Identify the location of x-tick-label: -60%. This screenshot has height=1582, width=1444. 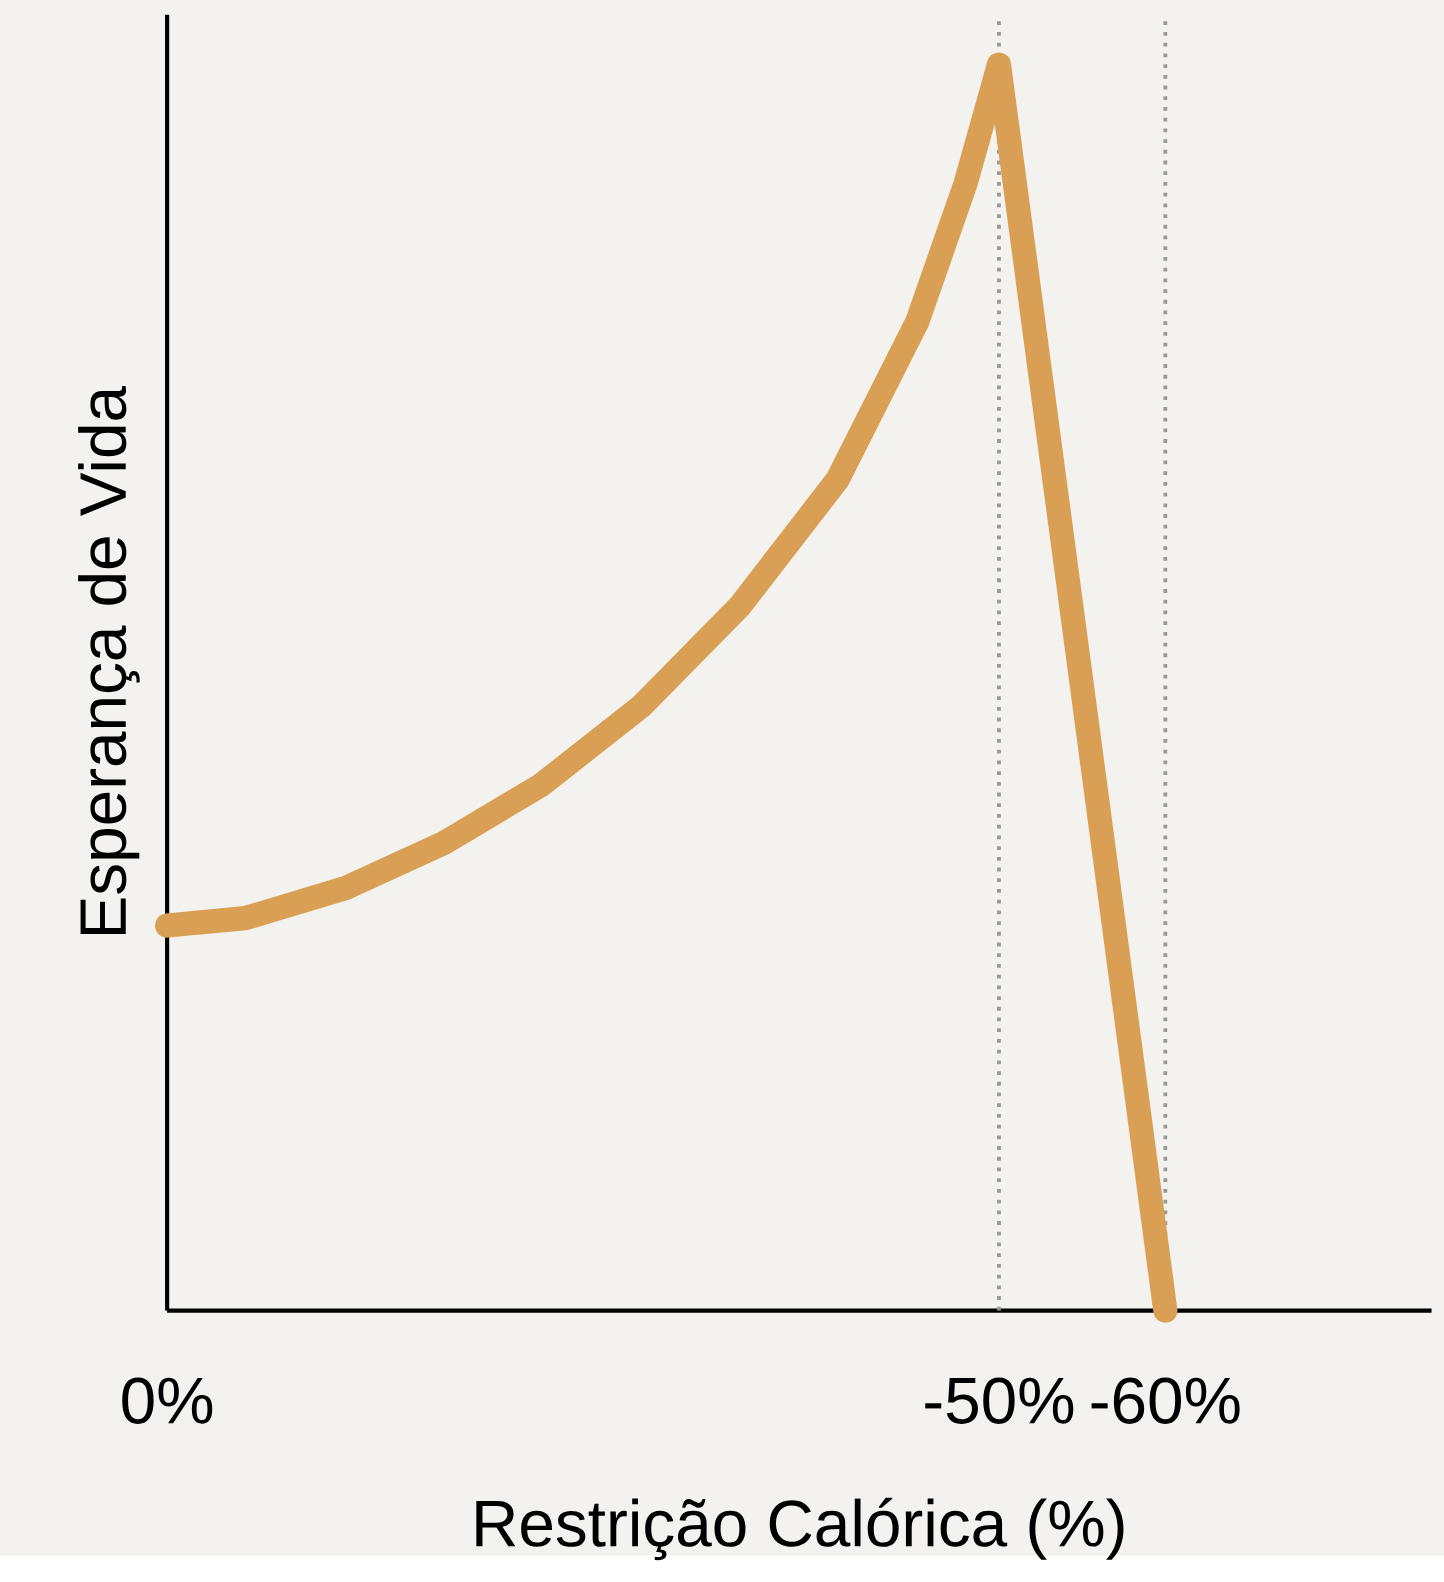
(1165, 1400).